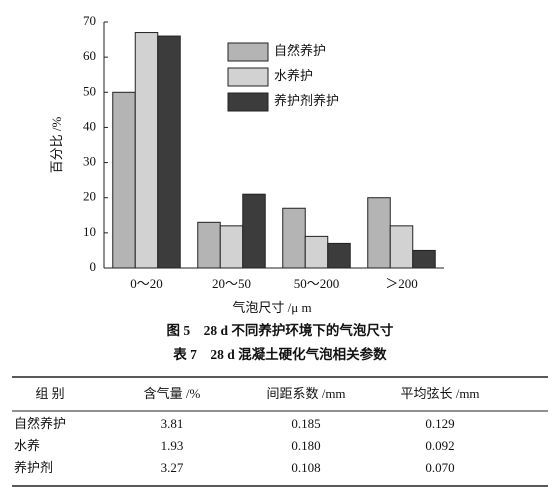 The height and width of the screenshot is (496, 560). I want to click on legend-label: 水养护, so click(293, 75).